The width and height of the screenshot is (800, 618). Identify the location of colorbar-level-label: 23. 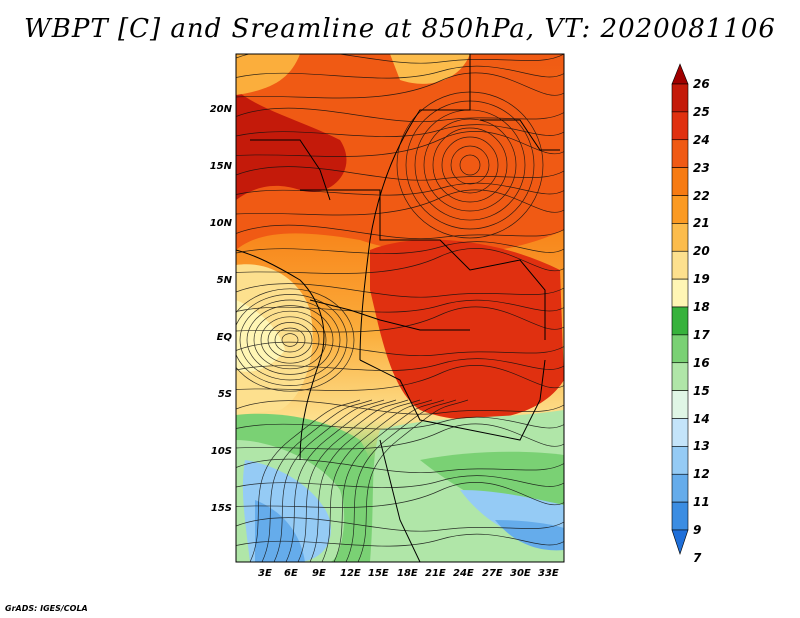
(701, 167).